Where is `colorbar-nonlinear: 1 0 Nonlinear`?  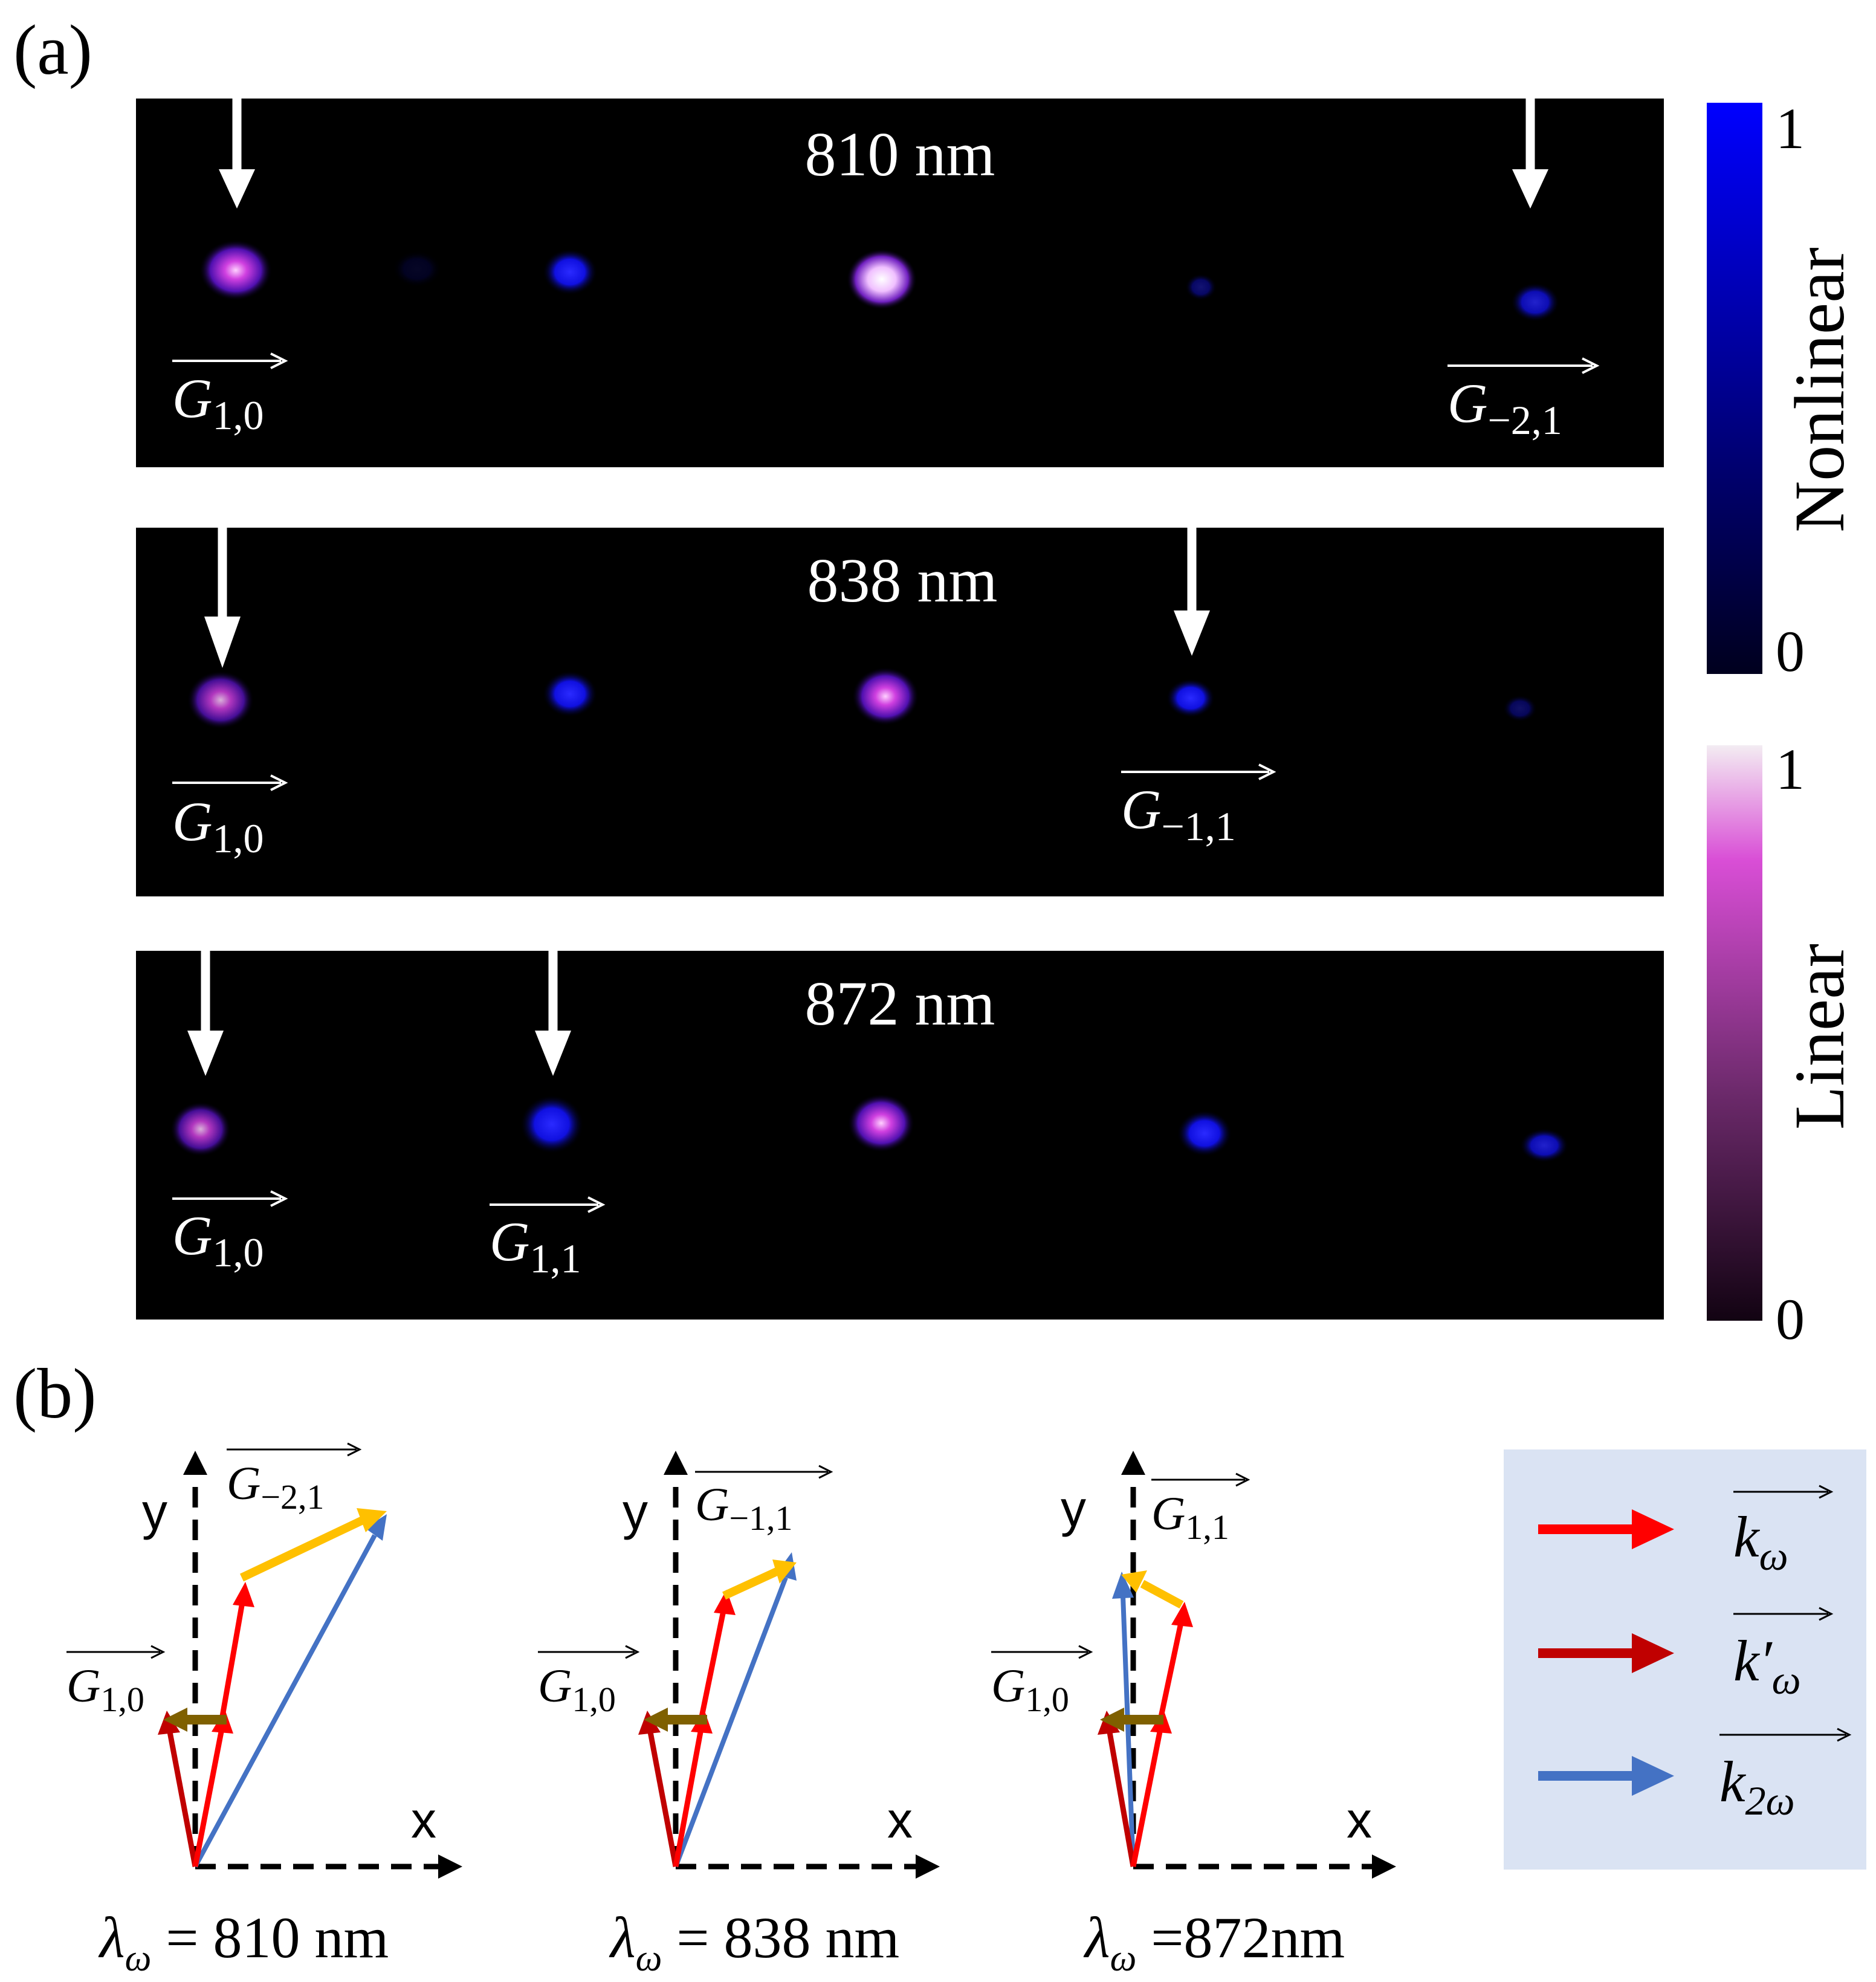 colorbar-nonlinear: 1 0 Nonlinear is located at coordinates (1783, 390).